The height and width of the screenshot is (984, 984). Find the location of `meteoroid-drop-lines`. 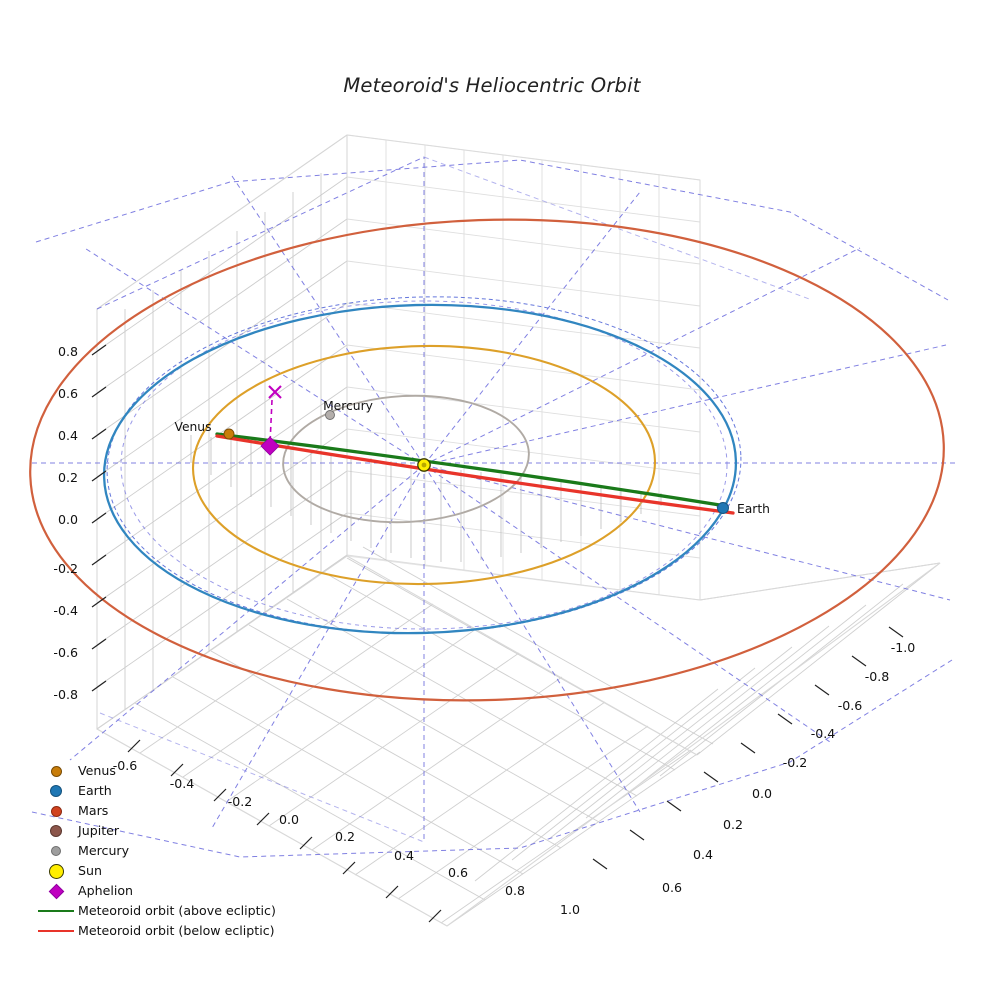

meteoroid-drop-lines is located at coordinates (426, 498).